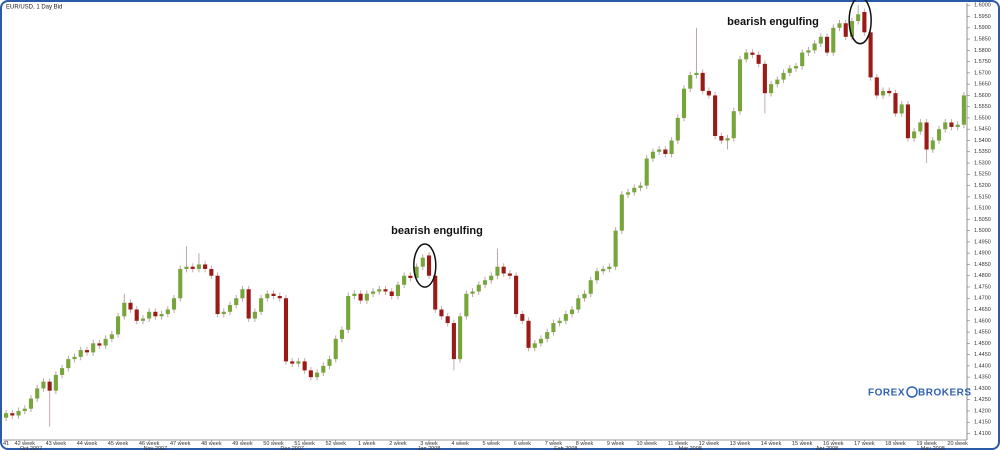 The height and width of the screenshot is (450, 1000). I want to click on x-tick-label: 16 week, so click(833, 444).